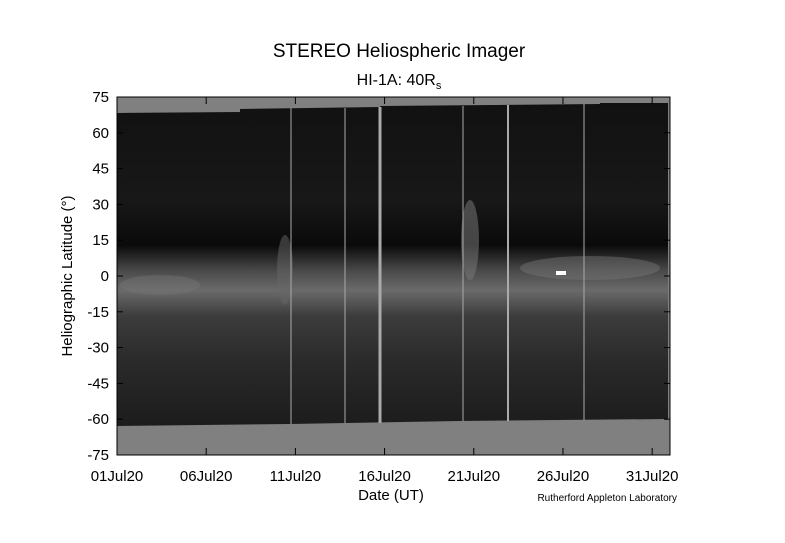 This screenshot has height=543, width=785. Describe the element at coordinates (67, 275) in the screenshot. I see `y-axis-label: Heliographic Latitude (°)` at that location.